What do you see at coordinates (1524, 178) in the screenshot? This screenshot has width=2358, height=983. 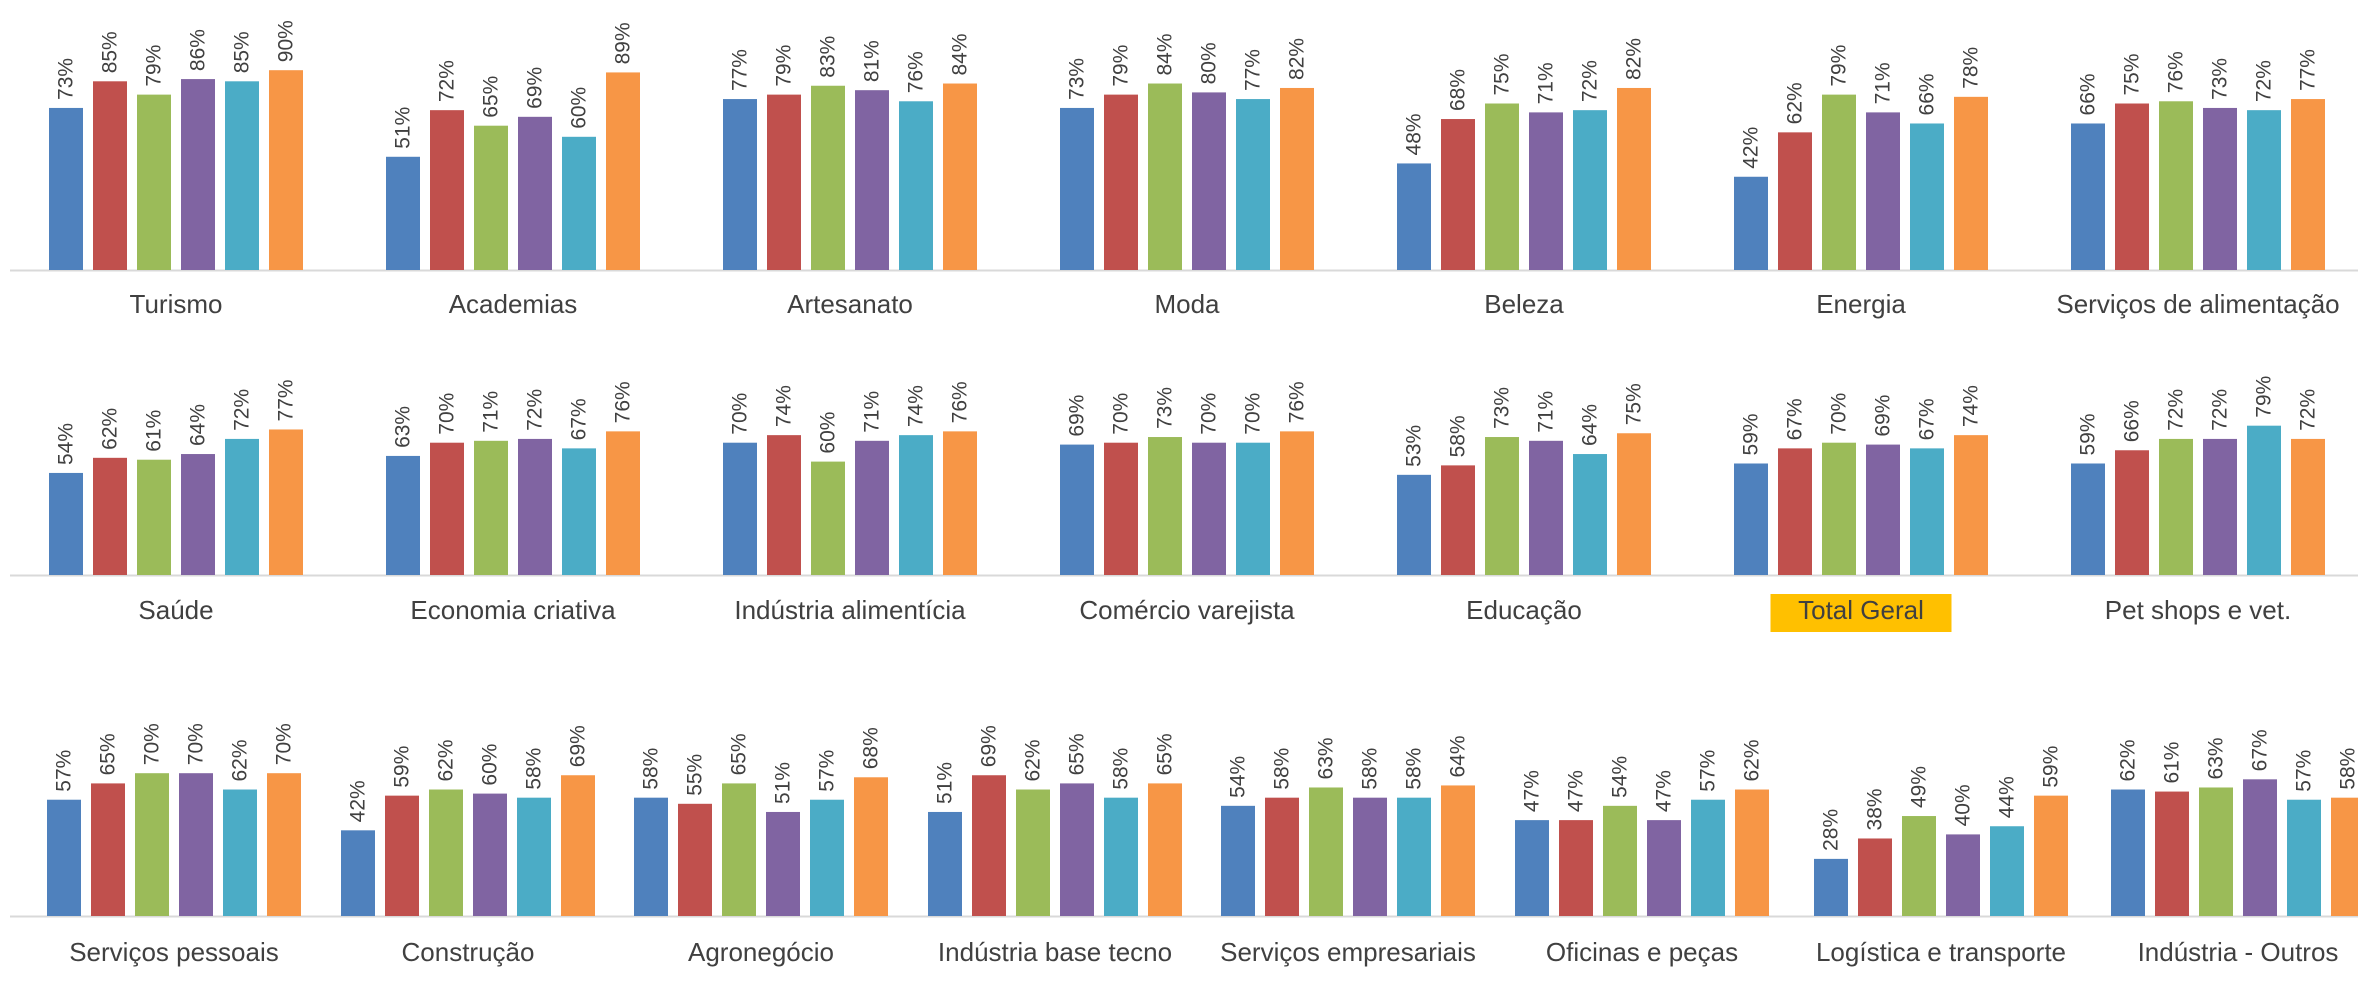 I see `chart-panel: 48%68%75%71%72%82%Beleza` at bounding box center [1524, 178].